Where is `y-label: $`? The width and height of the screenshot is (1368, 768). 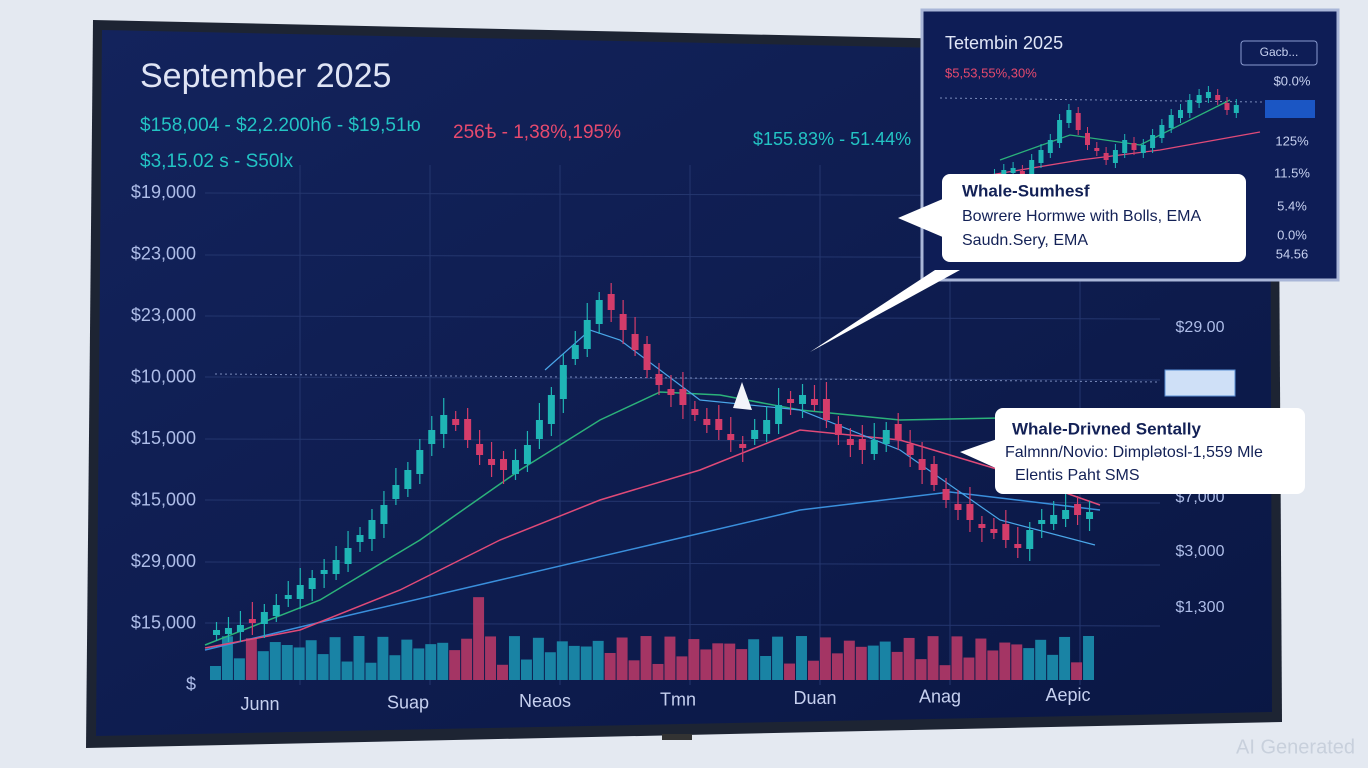 y-label: $ is located at coordinates (191, 684).